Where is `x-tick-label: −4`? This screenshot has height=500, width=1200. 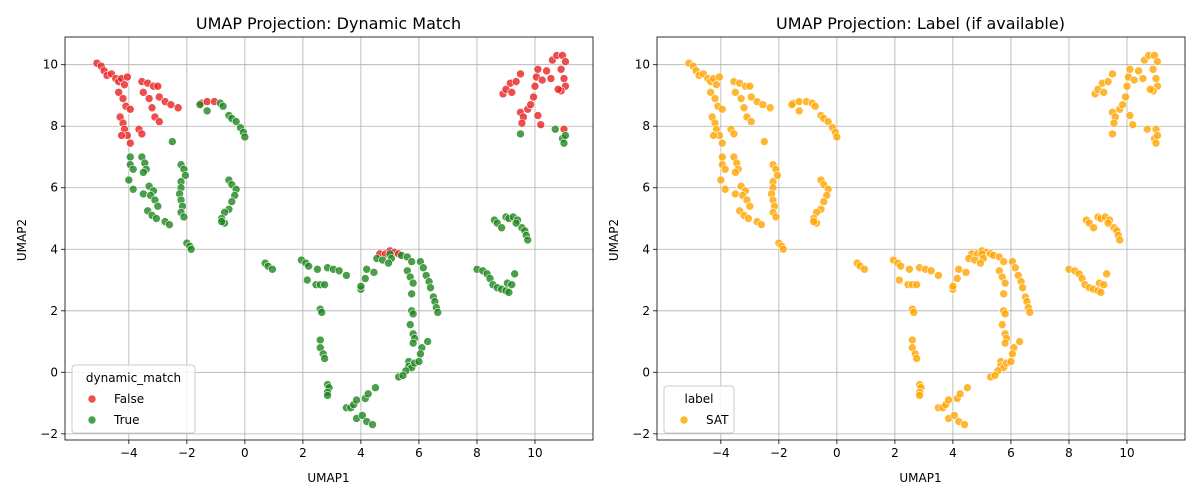 x-tick-label: −4 is located at coordinates (129, 453).